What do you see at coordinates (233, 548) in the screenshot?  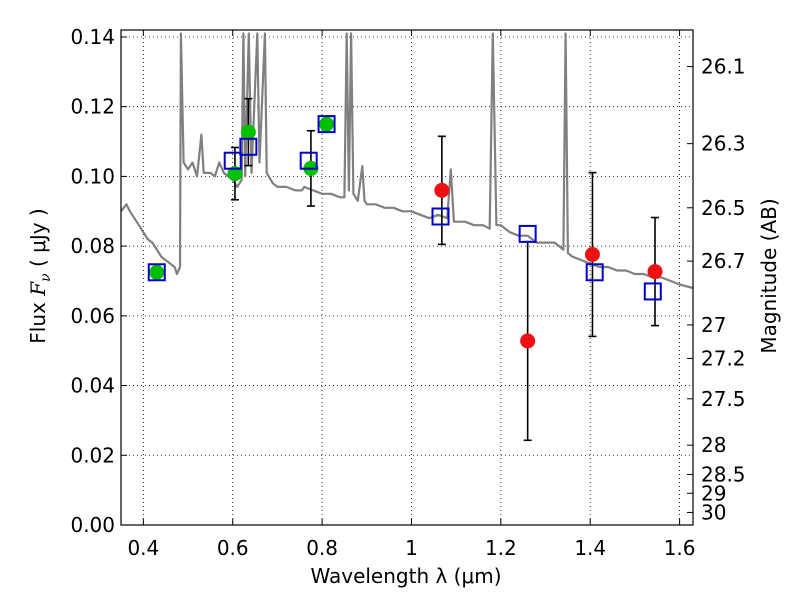 I see `x-tick-label: 0.6` at bounding box center [233, 548].